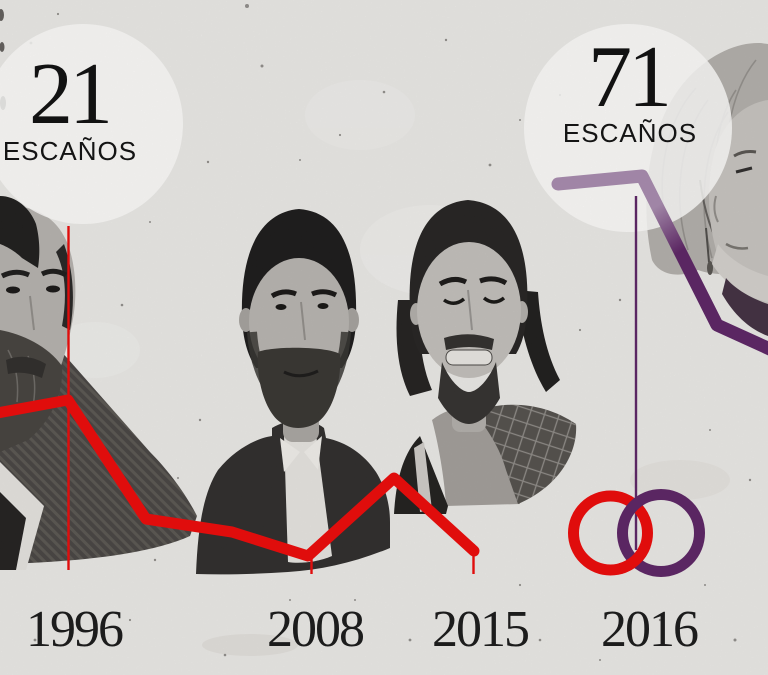  Describe the element at coordinates (650, 629) in the screenshot. I see `year-label-2016: 2016` at that location.